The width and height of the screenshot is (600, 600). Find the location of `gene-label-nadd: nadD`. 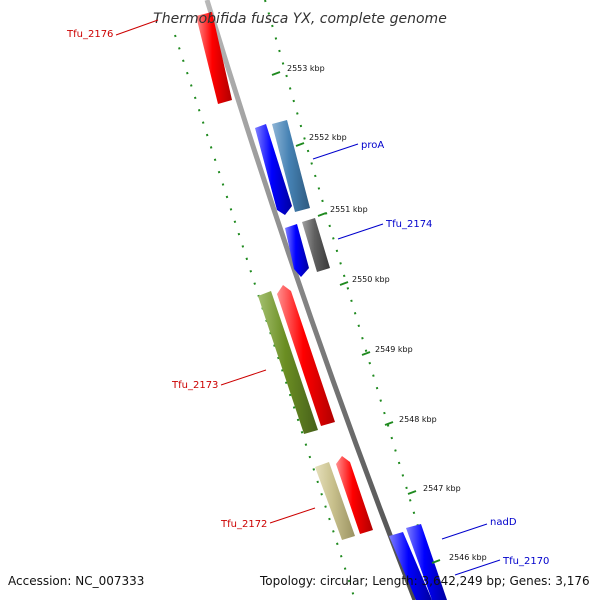

gene-label-nadd: nadD is located at coordinates (503, 522).